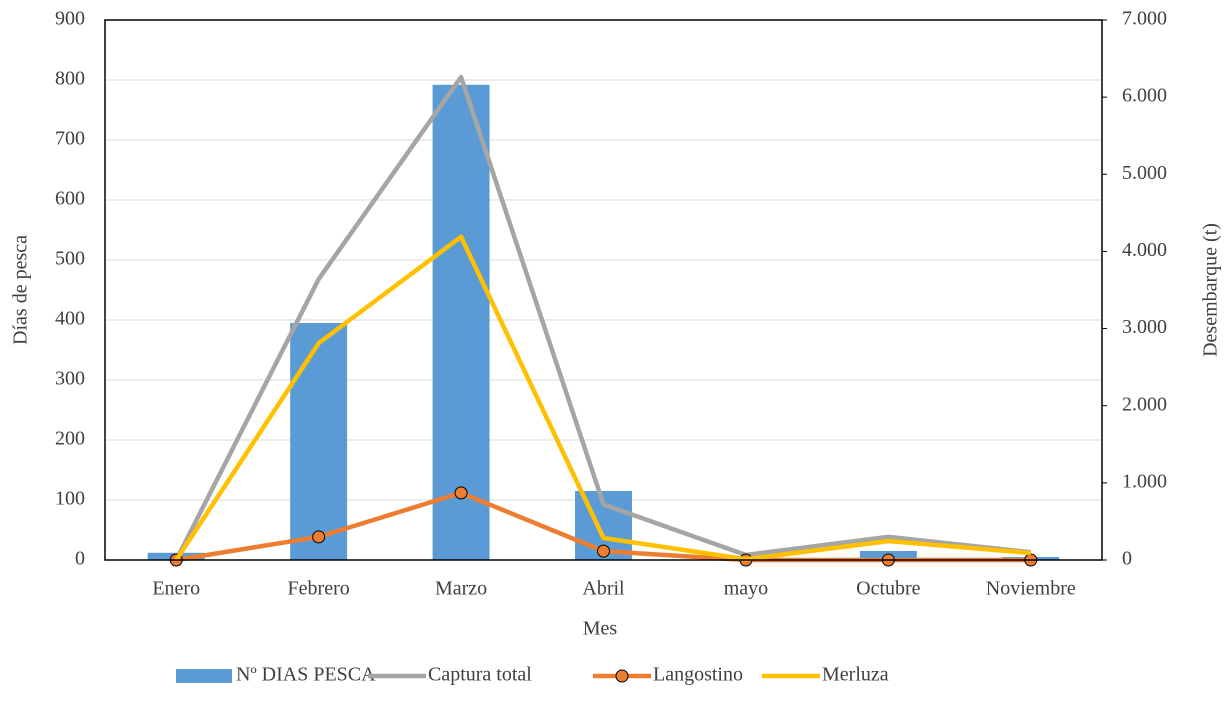 The width and height of the screenshot is (1231, 720). Describe the element at coordinates (600, 629) in the screenshot. I see `x-axis-title: Mes` at that location.